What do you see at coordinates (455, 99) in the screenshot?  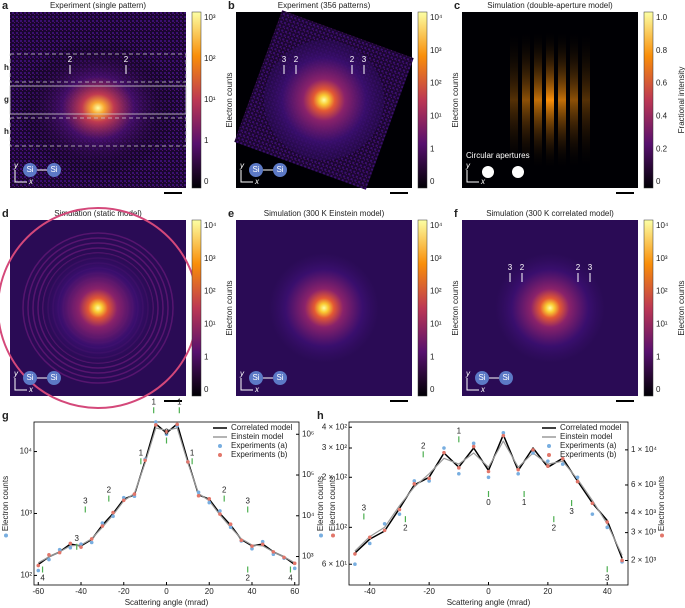 I see `colorbar-label: Electron counts` at bounding box center [455, 99].